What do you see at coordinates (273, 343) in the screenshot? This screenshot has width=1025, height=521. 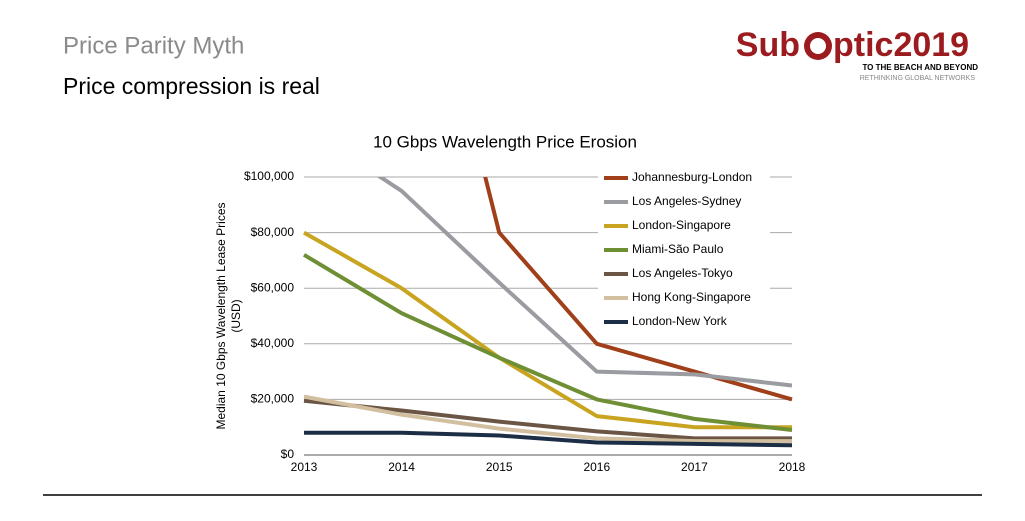 I see `y-tick-label: $40,000` at bounding box center [273, 343].